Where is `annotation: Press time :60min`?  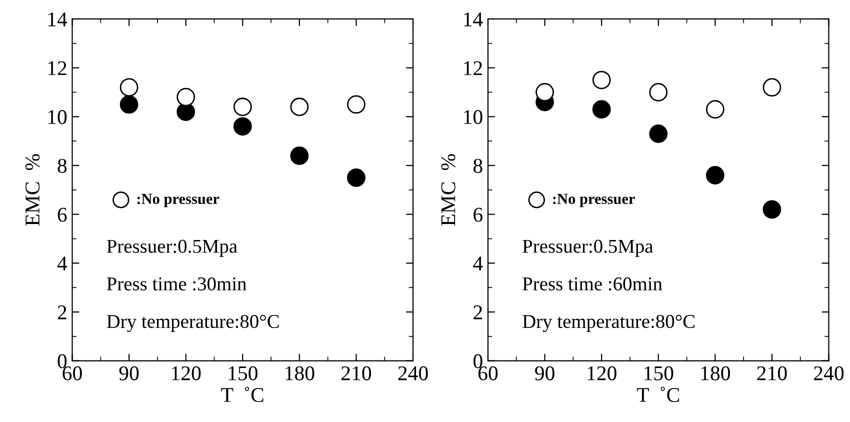
annotation: Press time :60min is located at coordinates (592, 284).